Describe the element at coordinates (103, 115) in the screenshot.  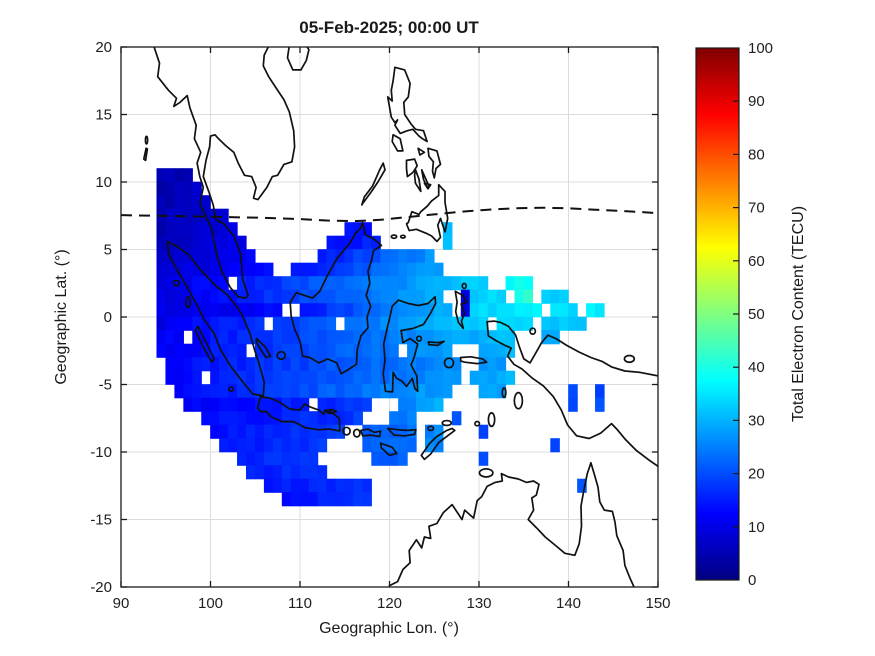
I see `y-tick-label: 15` at that location.